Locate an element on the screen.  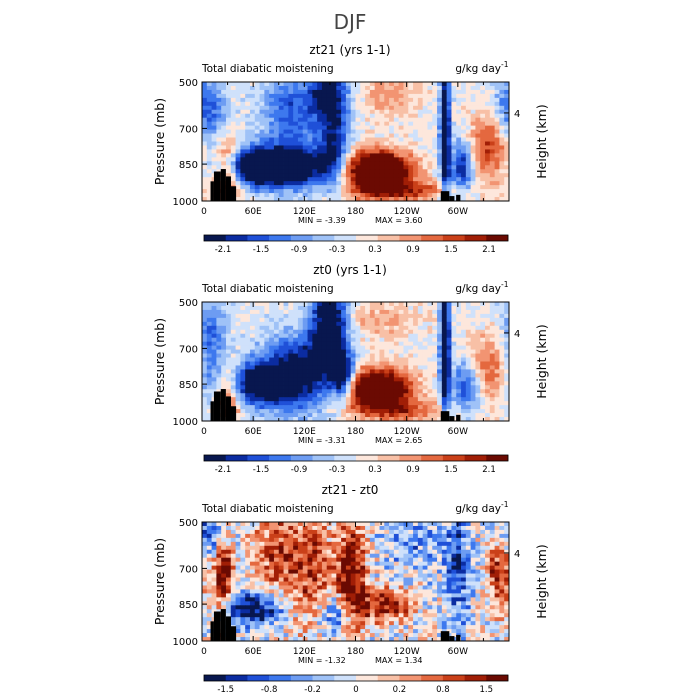
topography-block is located at coordinates (223, 185).